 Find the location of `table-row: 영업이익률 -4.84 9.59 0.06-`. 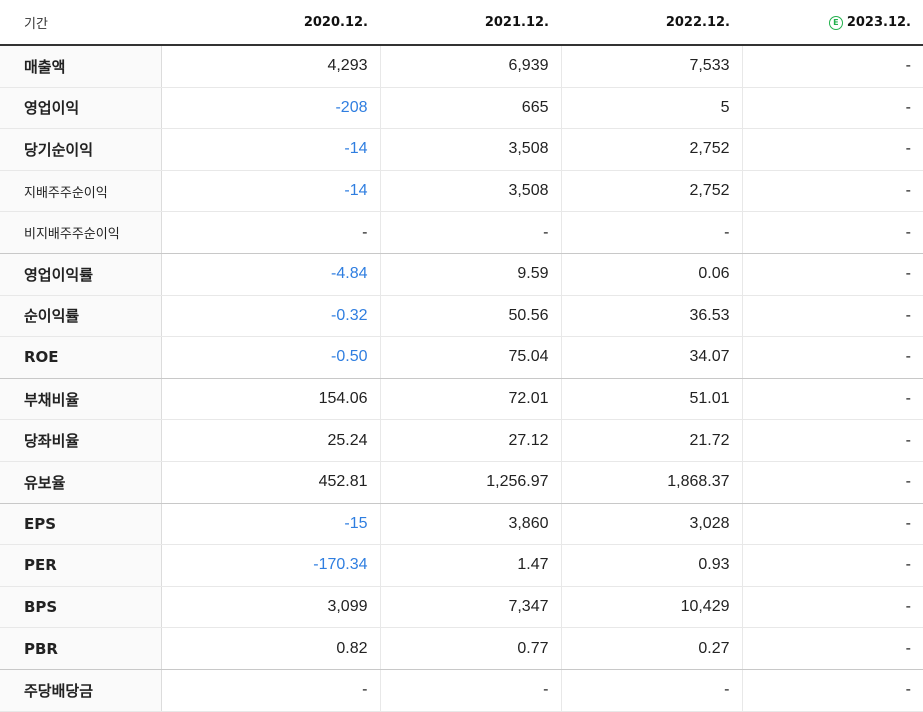

table-row: 영업이익률 -4.84 9.59 0.06- is located at coordinates (461, 274).